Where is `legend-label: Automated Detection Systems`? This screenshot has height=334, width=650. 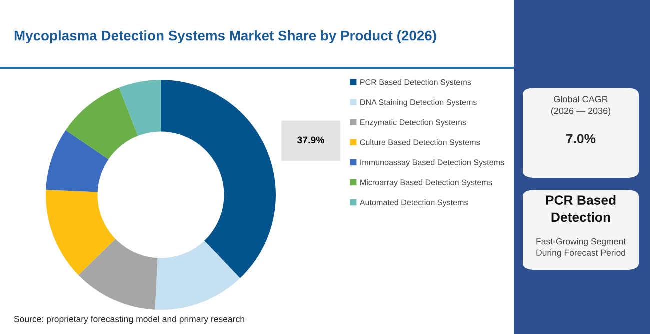
legend-label: Automated Detection Systems is located at coordinates (414, 204).